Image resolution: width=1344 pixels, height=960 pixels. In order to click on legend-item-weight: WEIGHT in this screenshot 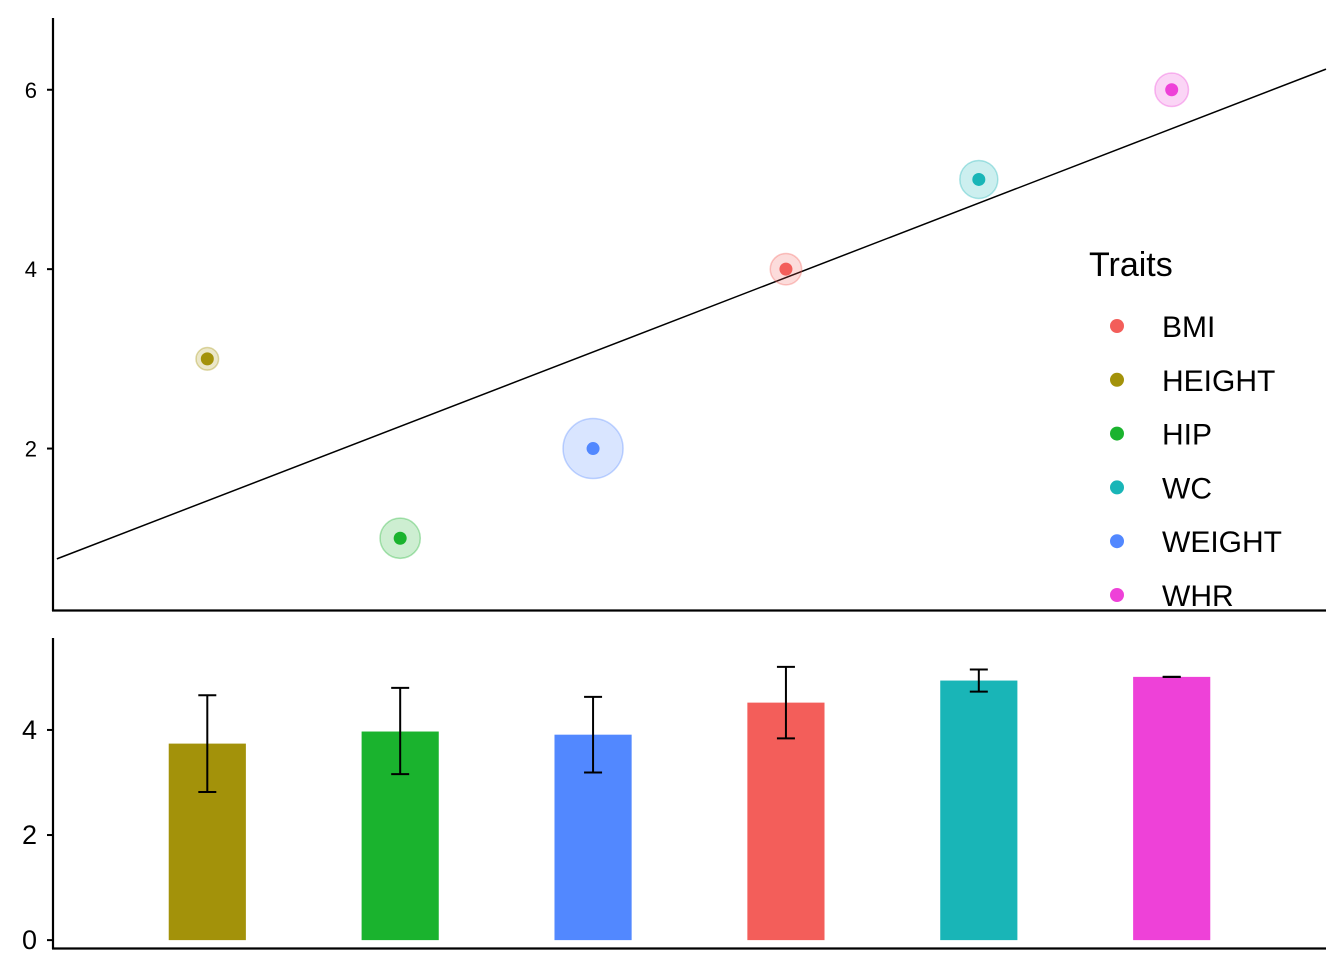, I will do `click(1196, 542)`.